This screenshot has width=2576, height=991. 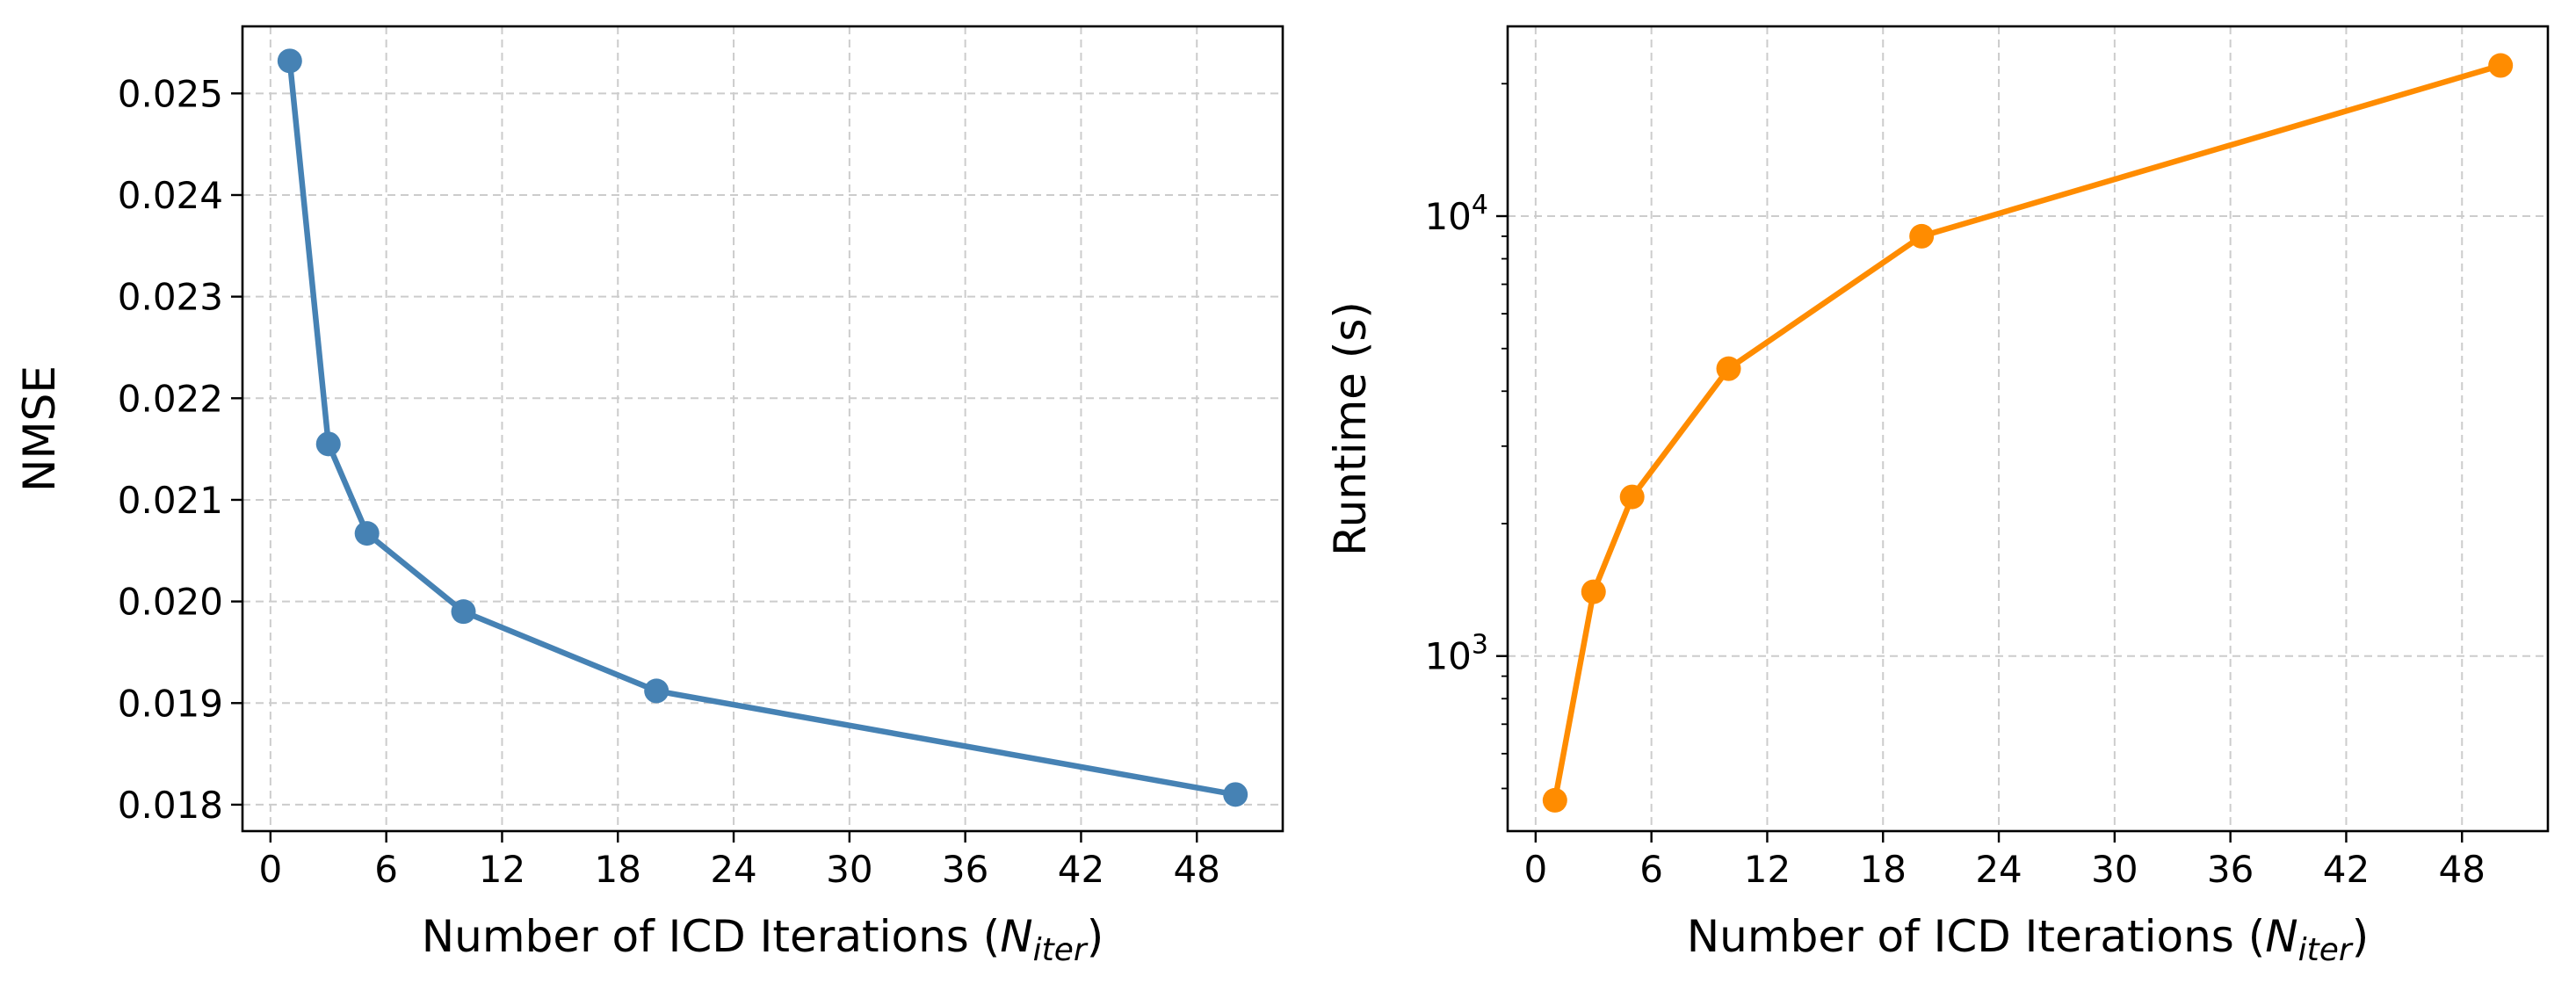 What do you see at coordinates (1480, 205) in the screenshot?
I see `y-tick-label-exponent: 4` at bounding box center [1480, 205].